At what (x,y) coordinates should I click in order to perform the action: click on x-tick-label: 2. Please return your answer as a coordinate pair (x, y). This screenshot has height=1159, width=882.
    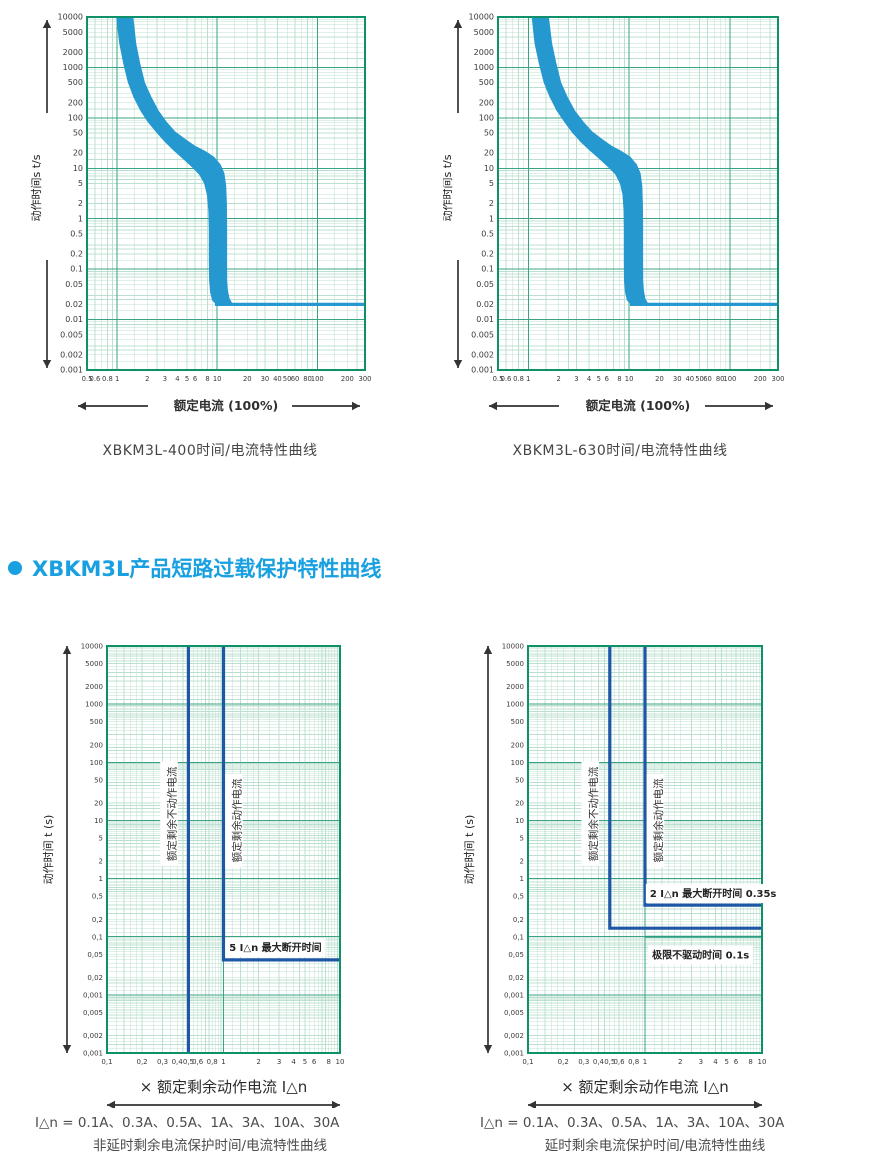
    Looking at the image, I should click on (147, 379).